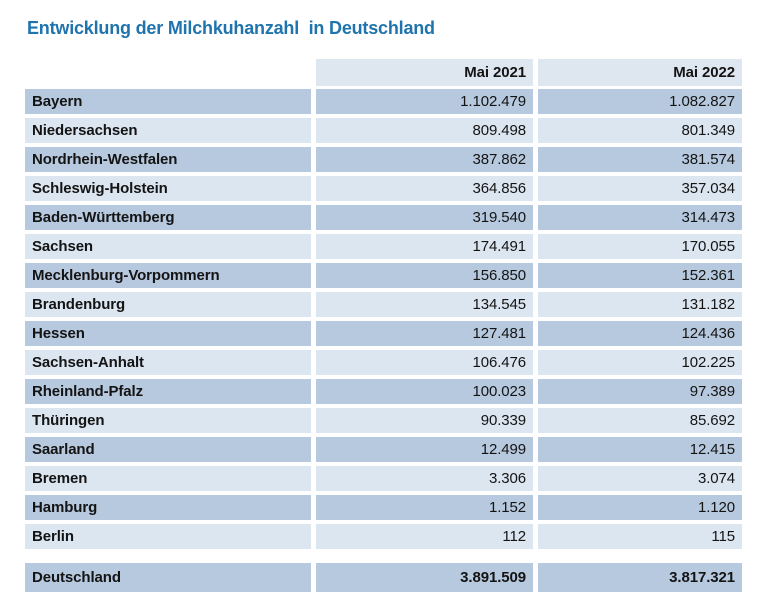 The height and width of the screenshot is (601, 776). I want to click on table-row: Niedersachsen 809.498 801.349, so click(383, 130).